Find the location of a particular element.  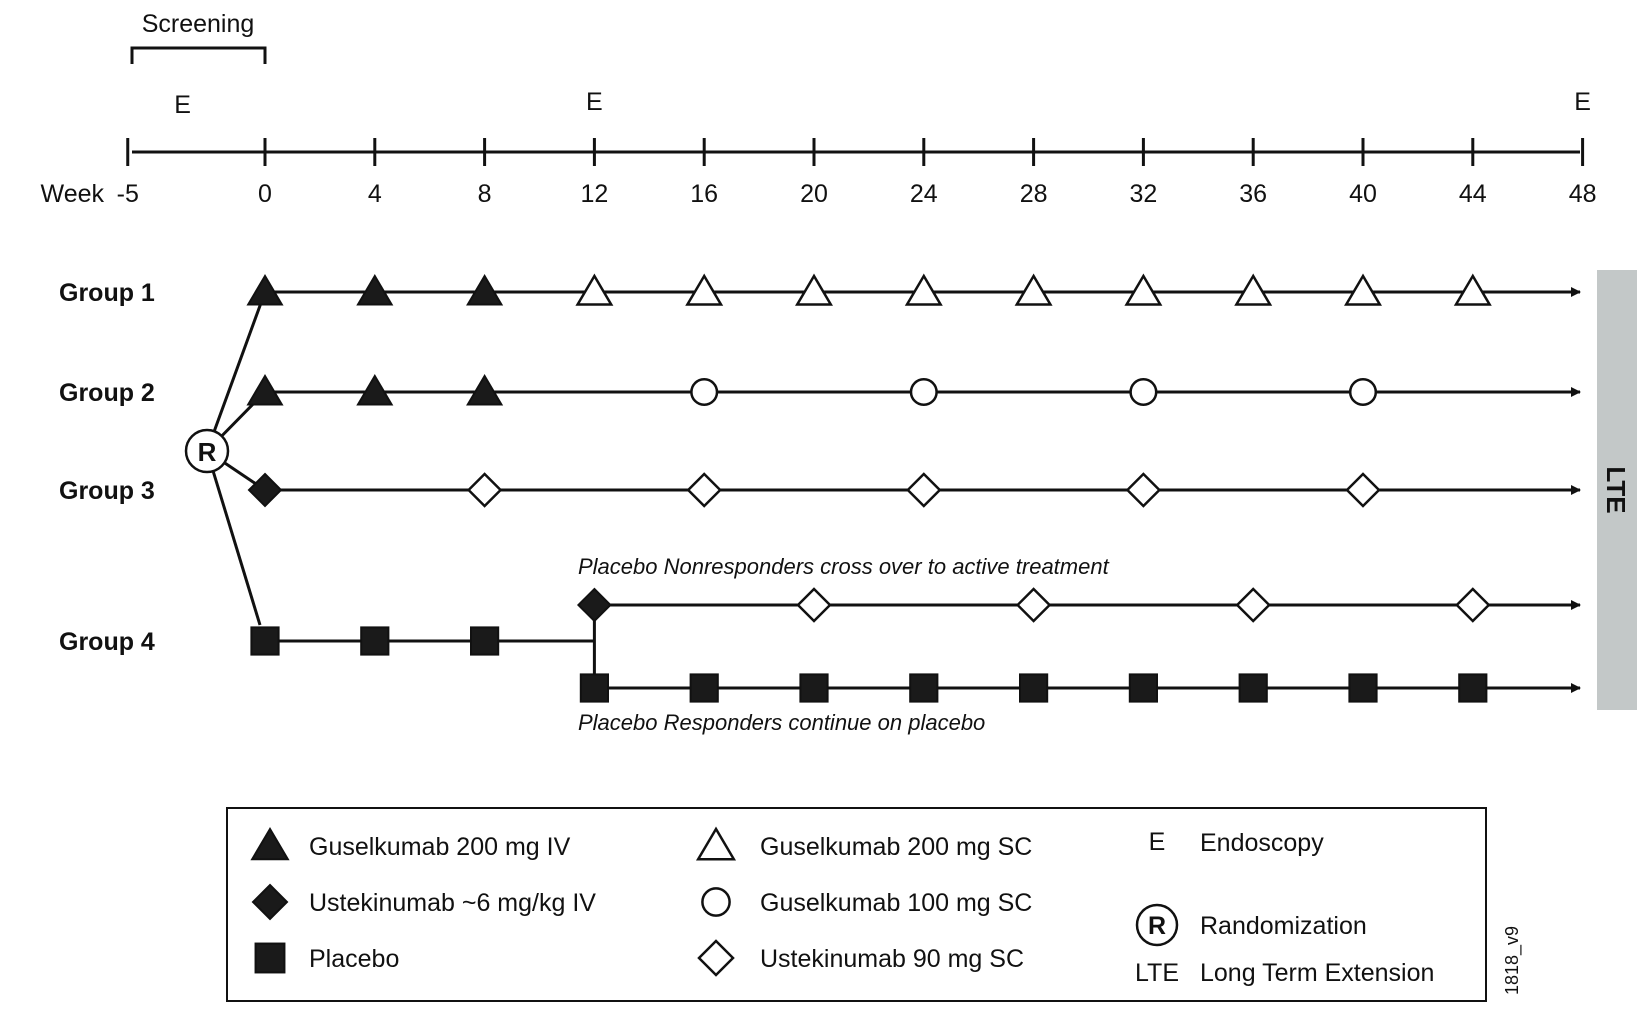

week-tick-label: 8 is located at coordinates (485, 194).